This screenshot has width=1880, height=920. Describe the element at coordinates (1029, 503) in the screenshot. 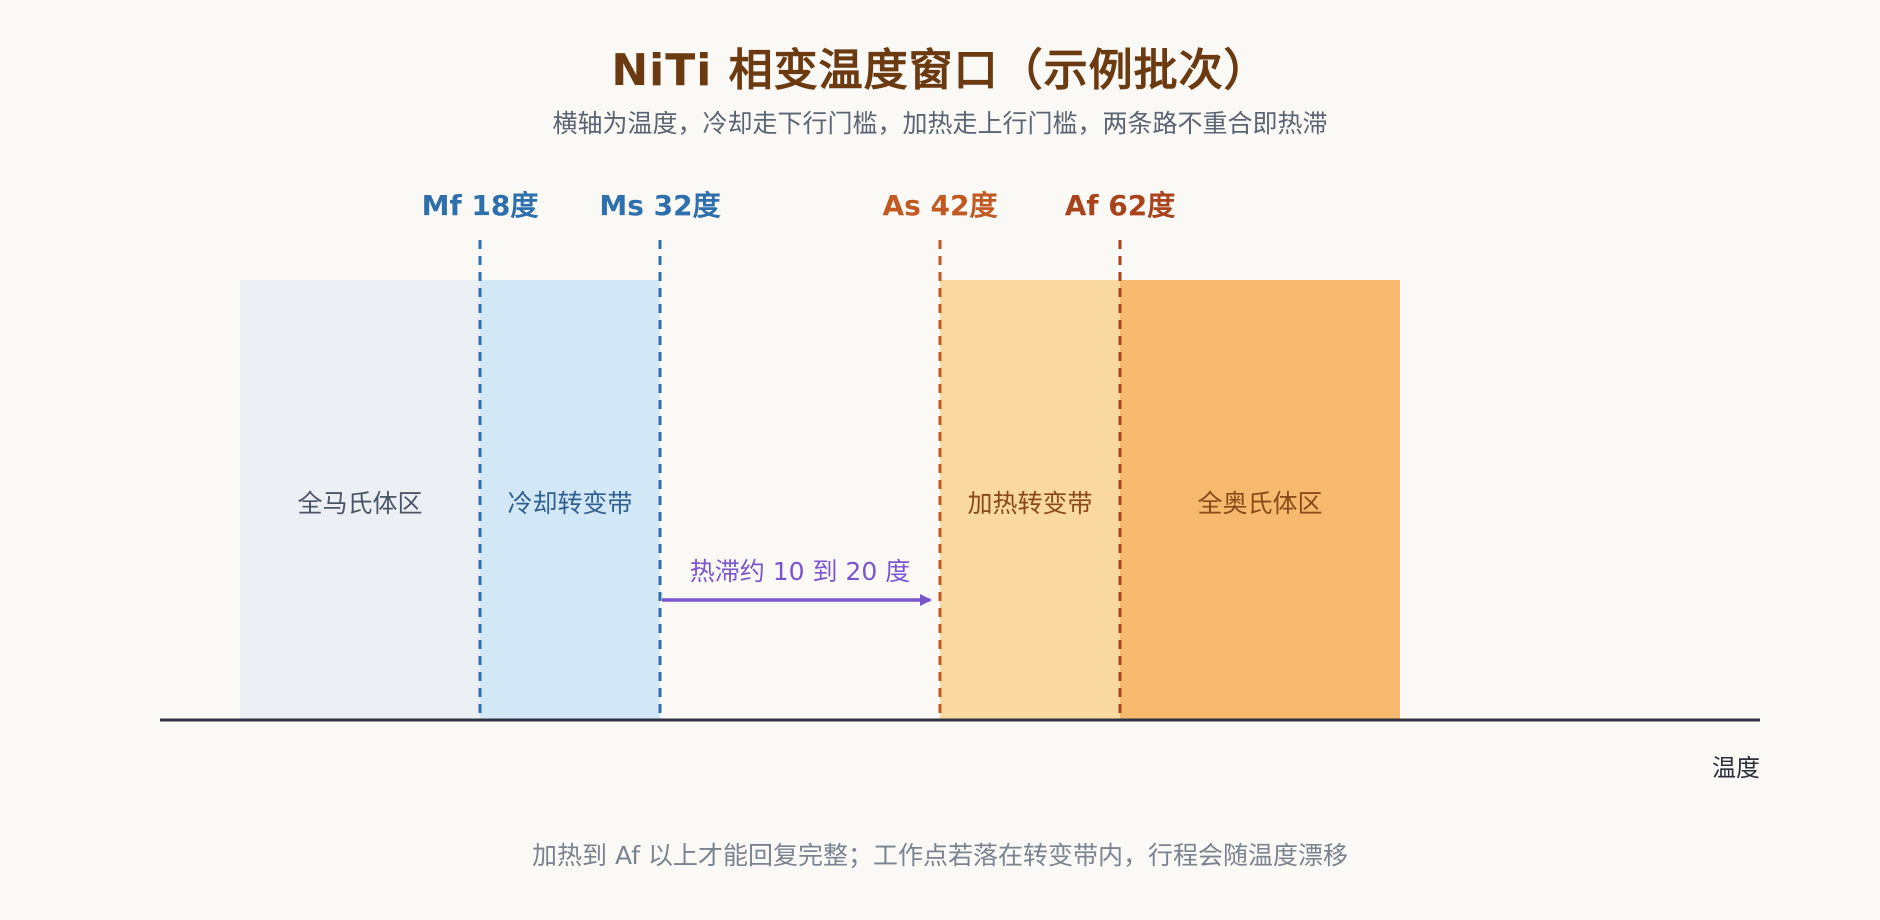

I see `zone-heating-label: 加热转变带` at that location.